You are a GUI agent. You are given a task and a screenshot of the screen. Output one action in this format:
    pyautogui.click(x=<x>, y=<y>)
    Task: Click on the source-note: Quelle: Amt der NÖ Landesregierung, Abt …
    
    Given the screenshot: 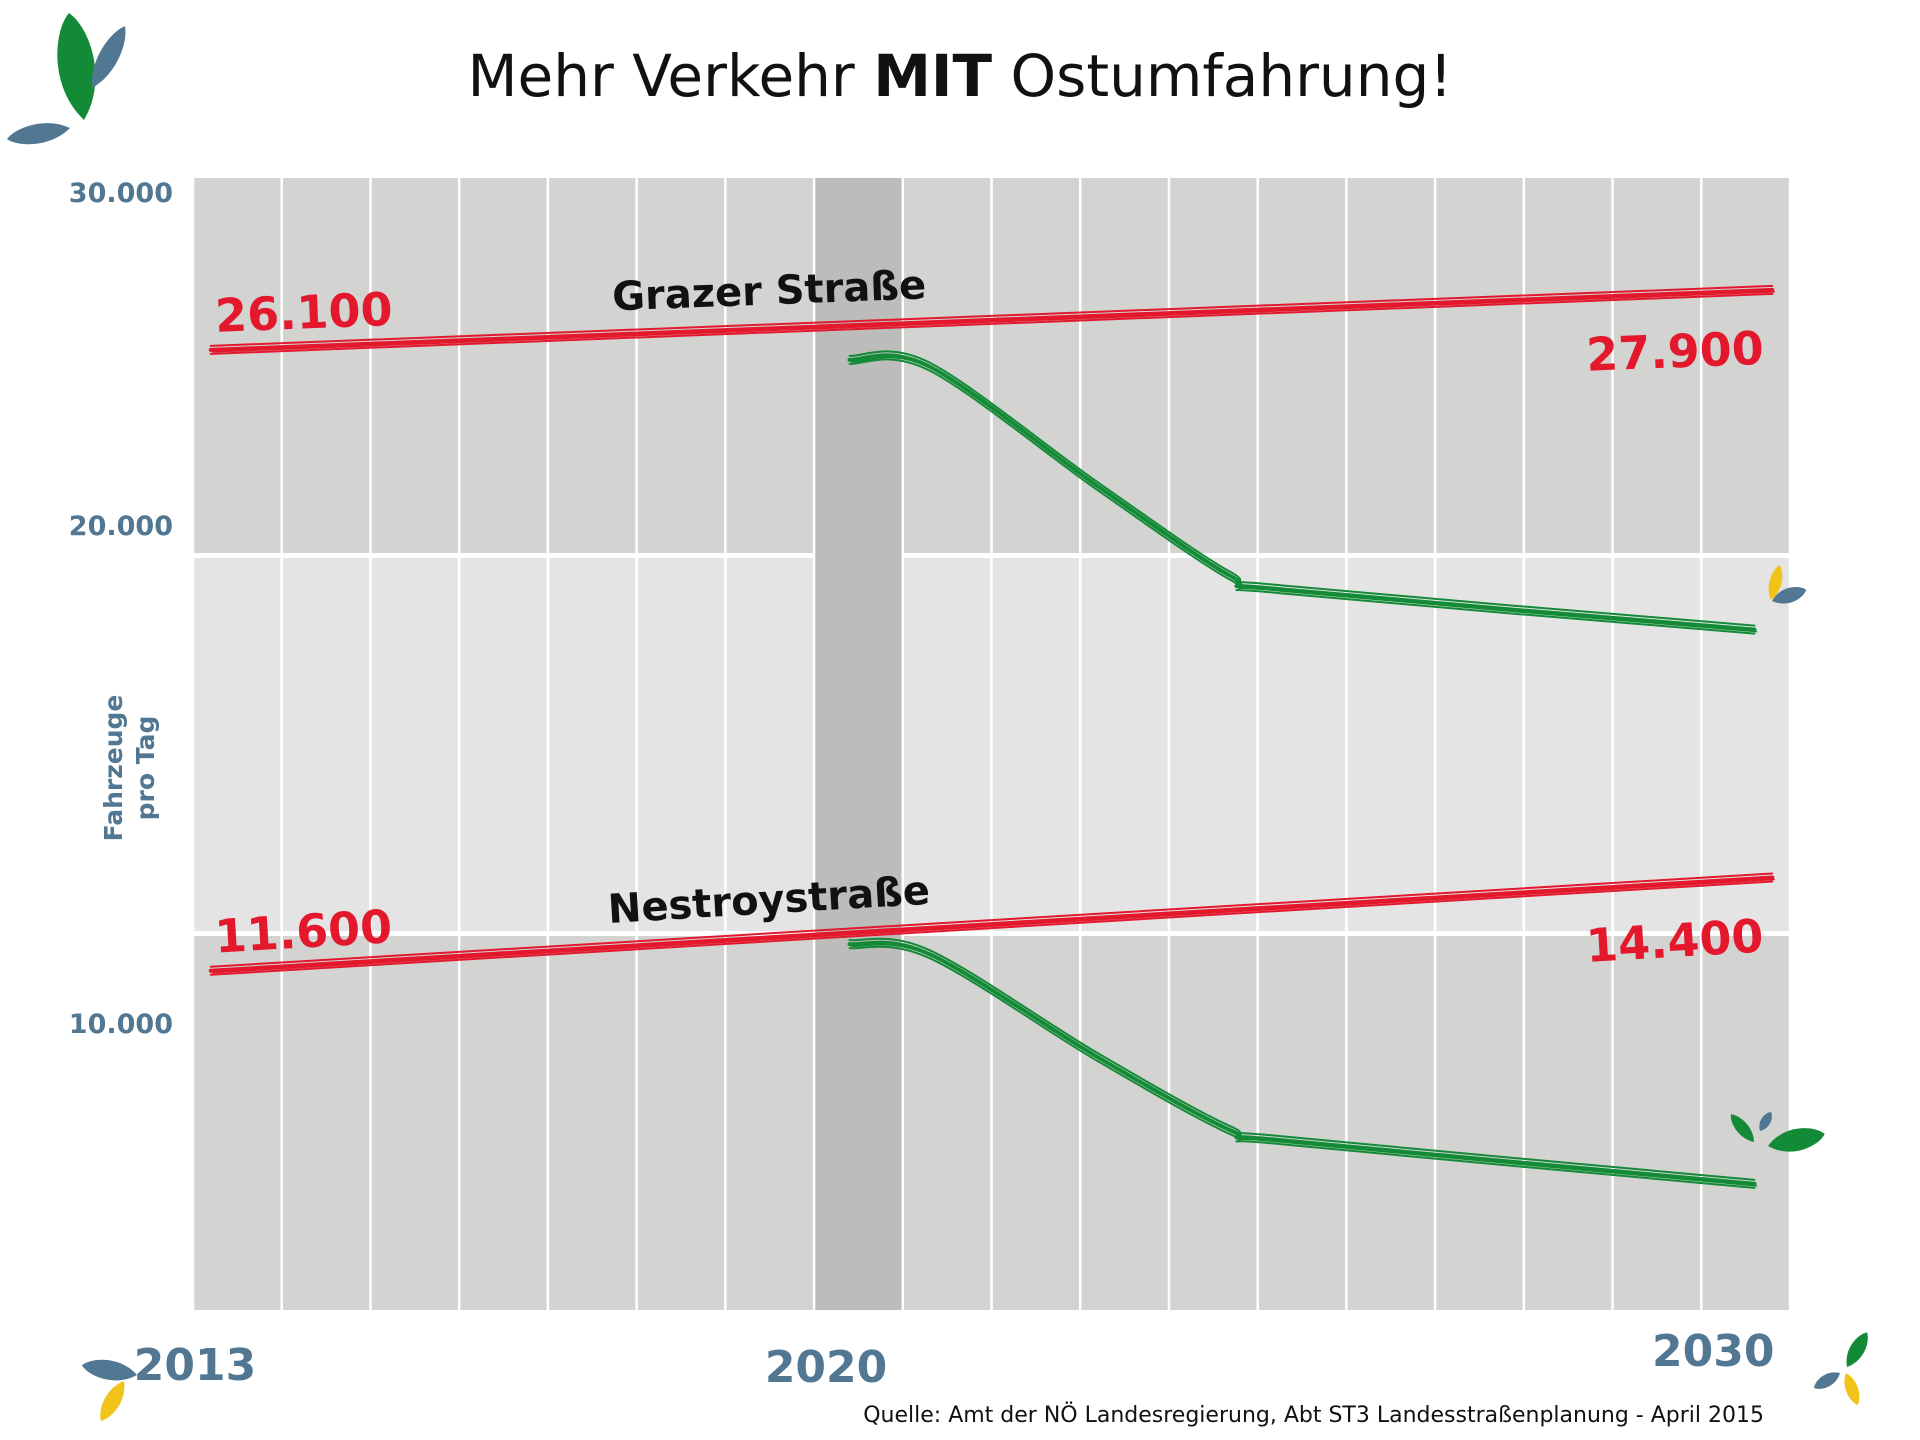 What is the action you would take?
    pyautogui.click(x=1313, y=1415)
    